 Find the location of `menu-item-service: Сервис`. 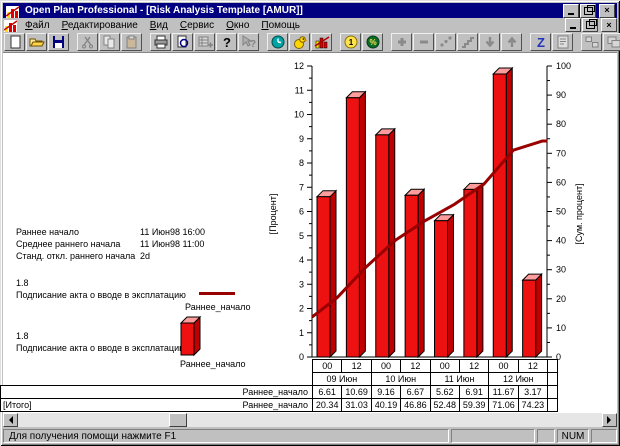

menu-item-service: Сервис is located at coordinates (197, 25).